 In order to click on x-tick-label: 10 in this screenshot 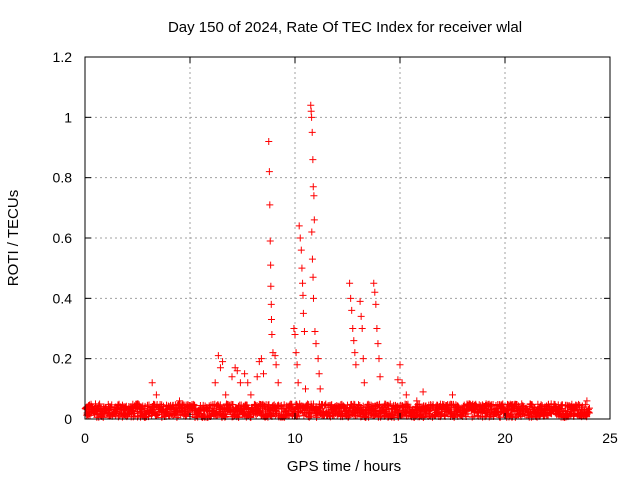, I will do `click(295, 438)`.